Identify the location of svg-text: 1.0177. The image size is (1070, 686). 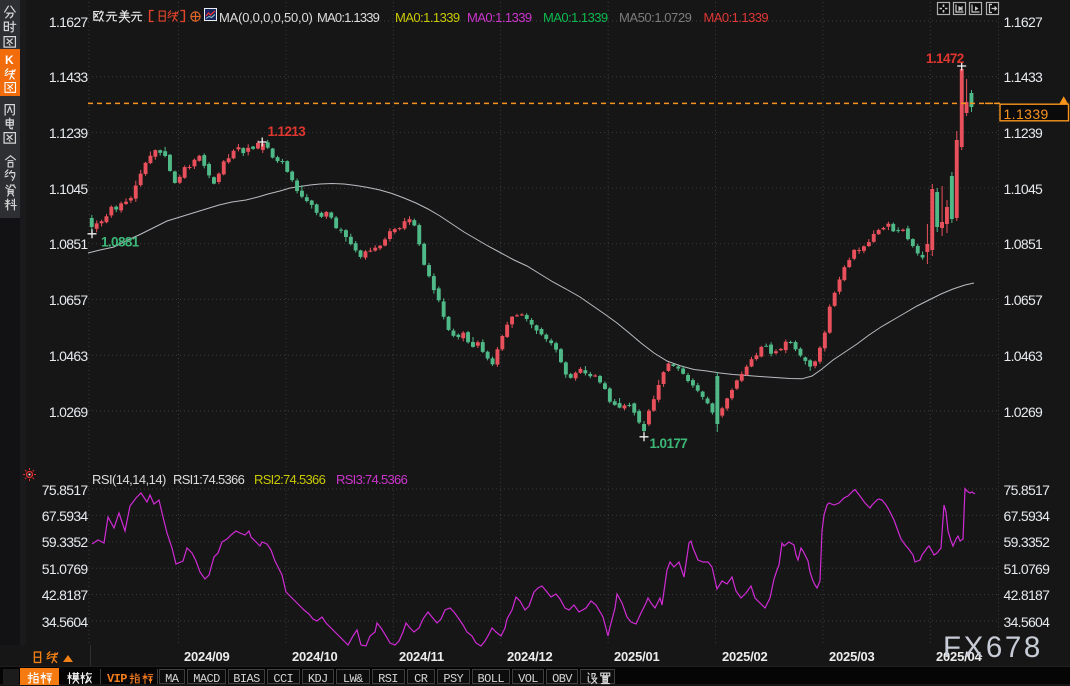
(669, 443).